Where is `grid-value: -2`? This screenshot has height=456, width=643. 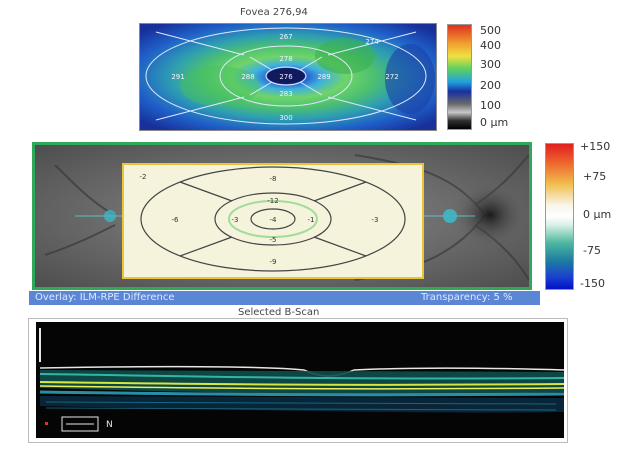
grid-value: -2 is located at coordinates (143, 177).